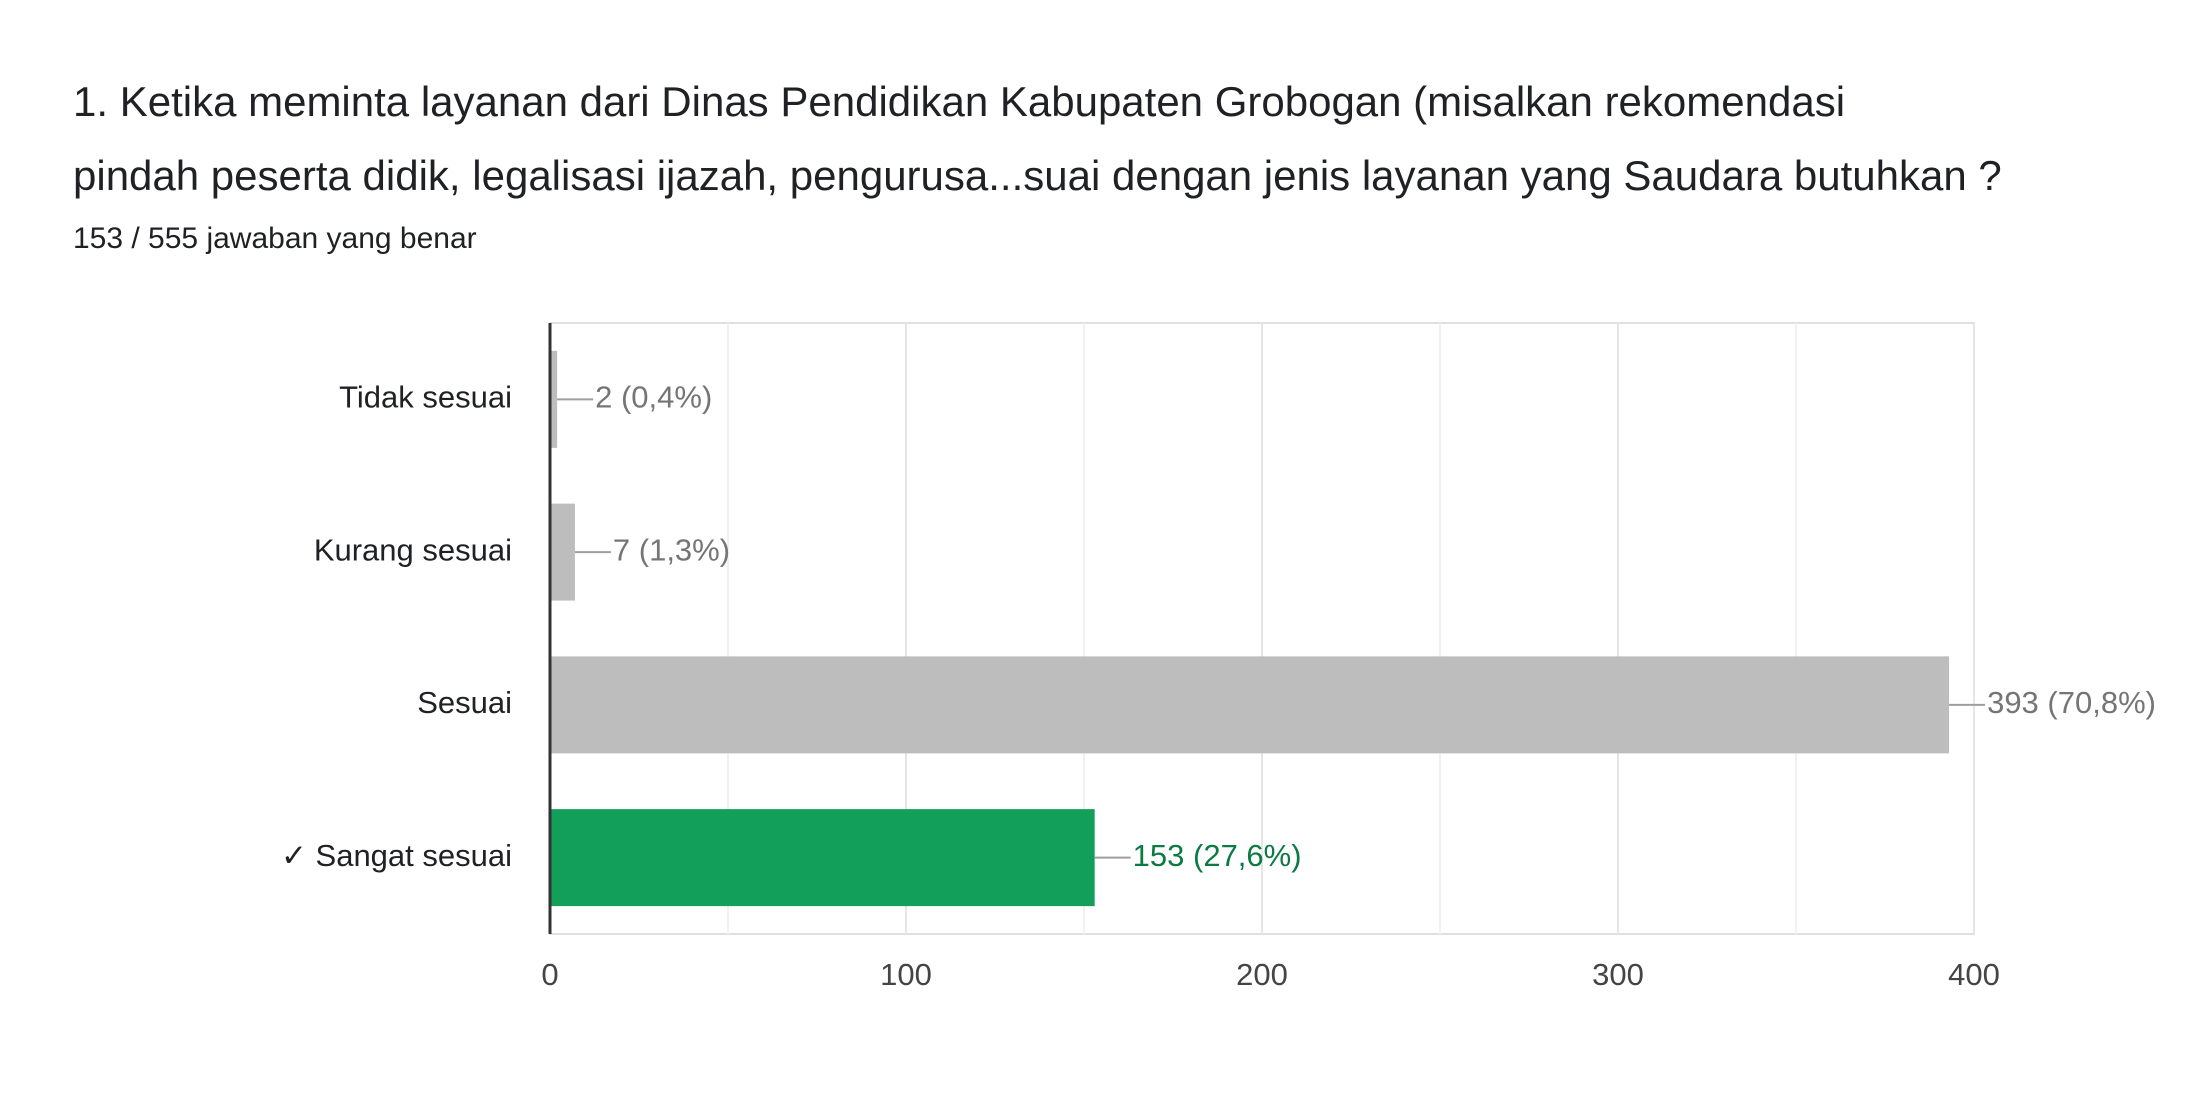  Describe the element at coordinates (906, 974) in the screenshot. I see `x-tick-label: 100` at that location.